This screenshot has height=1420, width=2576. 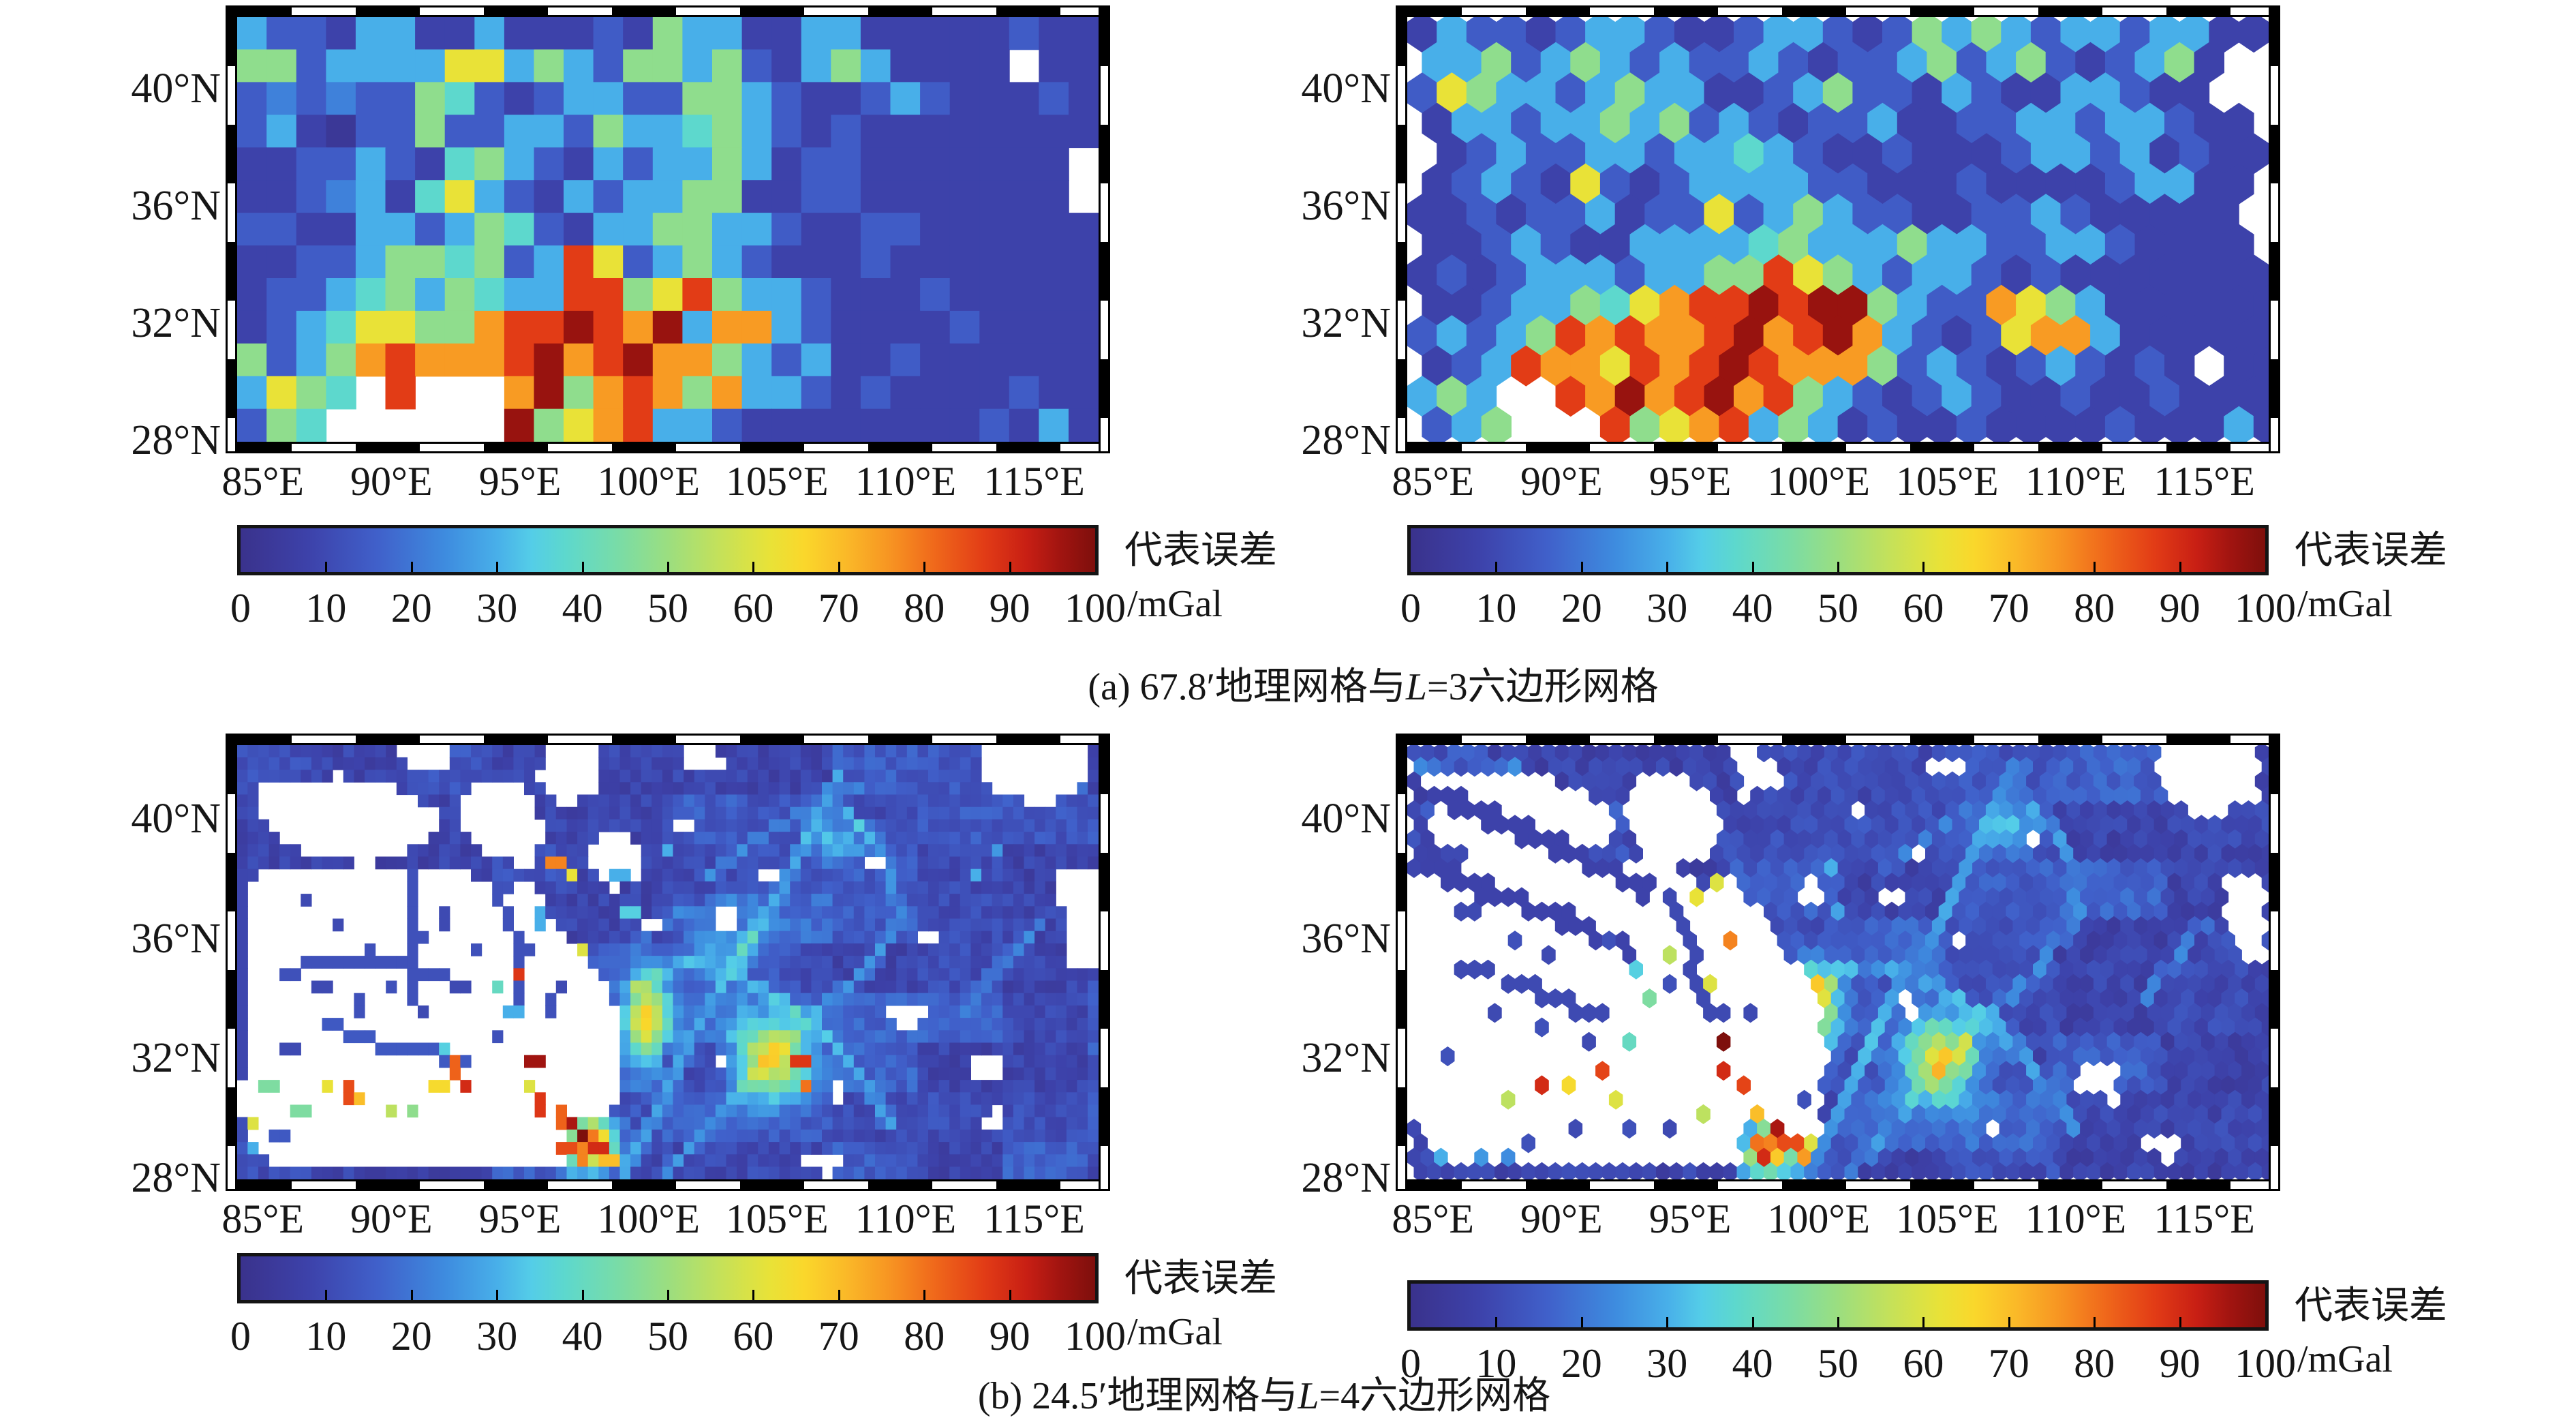 What do you see at coordinates (924, 1336) in the screenshot?
I see `colorbar-tick-label: 80` at bounding box center [924, 1336].